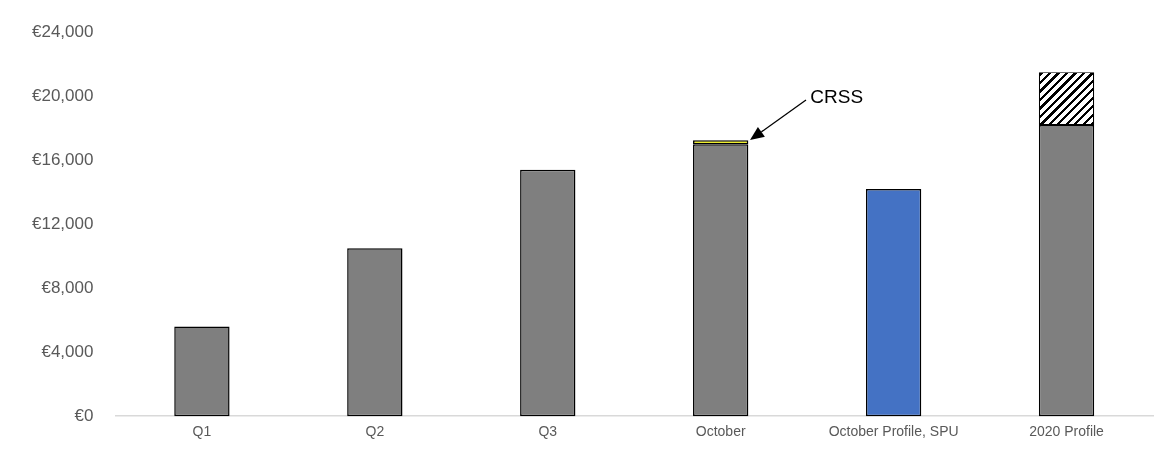  What do you see at coordinates (63, 95) in the screenshot?
I see `y-tick-label: €20,000` at bounding box center [63, 95].